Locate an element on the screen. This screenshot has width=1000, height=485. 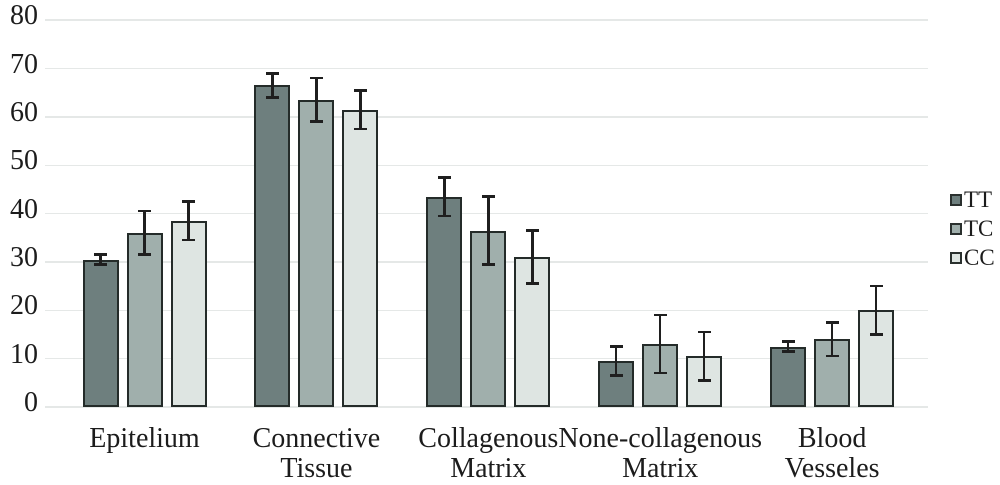
y-axis-tick-label: 70 is located at coordinates (24, 64).